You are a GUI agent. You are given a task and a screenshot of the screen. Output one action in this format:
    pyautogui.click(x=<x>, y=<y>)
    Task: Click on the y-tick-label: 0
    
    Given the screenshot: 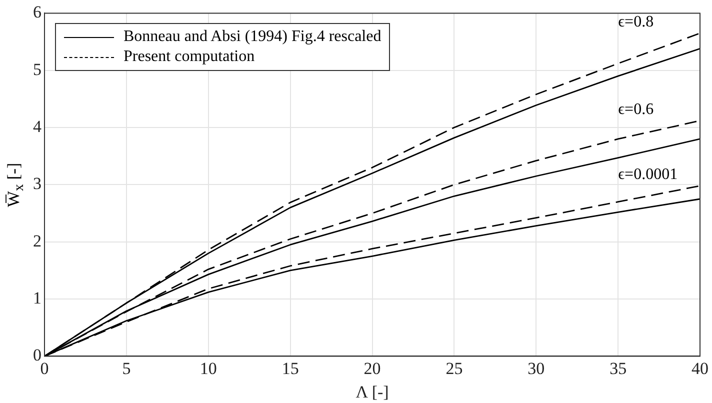 What is the action you would take?
    pyautogui.click(x=37, y=355)
    